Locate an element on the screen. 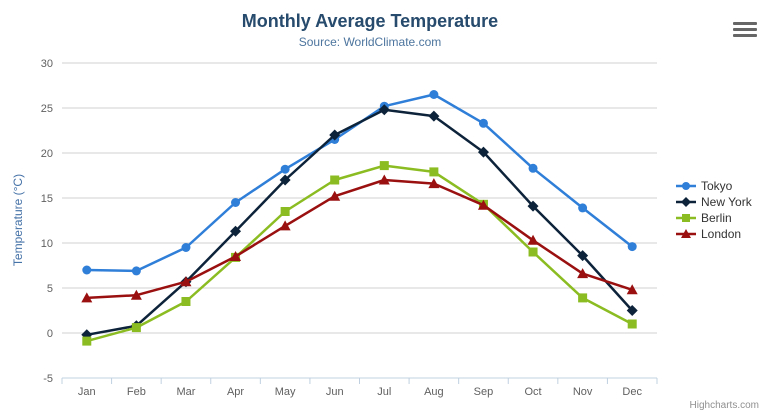 Image resolution: width=769 pixels, height=416 pixels. x-axis-label: Sep is located at coordinates (484, 392).